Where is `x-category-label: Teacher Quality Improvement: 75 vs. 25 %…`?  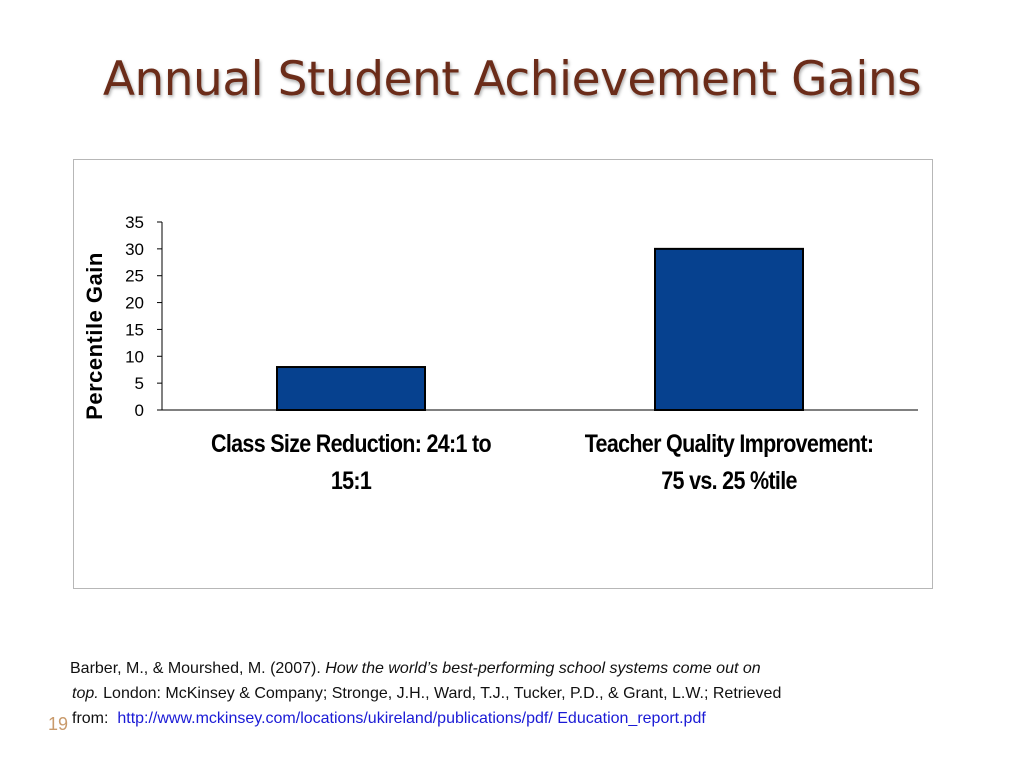
x-category-label: Teacher Quality Improvement: 75 vs. 25 %… is located at coordinates (729, 462).